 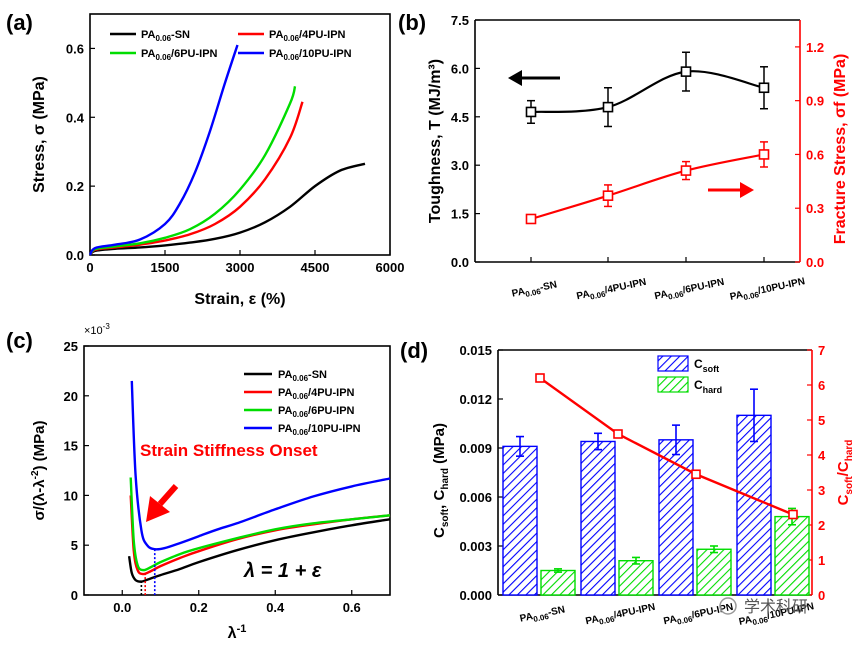 I want to click on d-ytick-left-label: 0.009, so click(x=475, y=448).